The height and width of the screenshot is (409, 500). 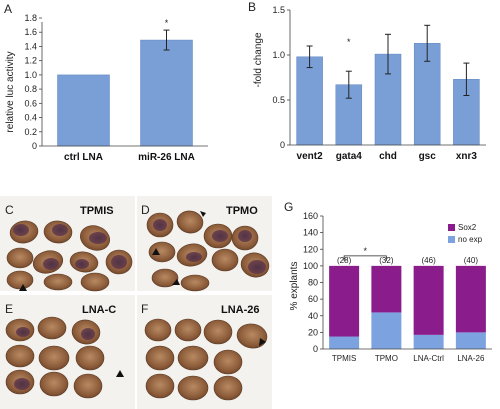 What do you see at coordinates (310, 266) in the screenshot?
I see `G-ytick-label: 100` at bounding box center [310, 266].